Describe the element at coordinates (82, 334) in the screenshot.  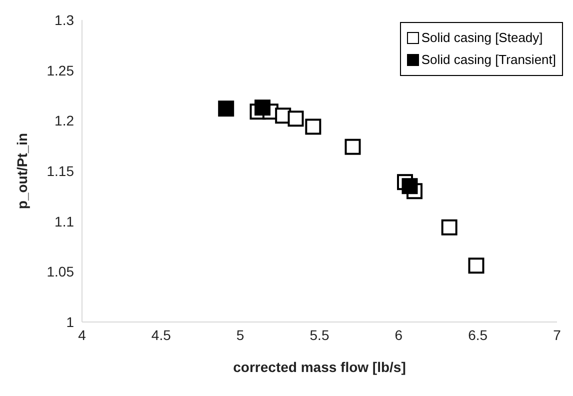
I see `x-tick-label: 4` at that location.